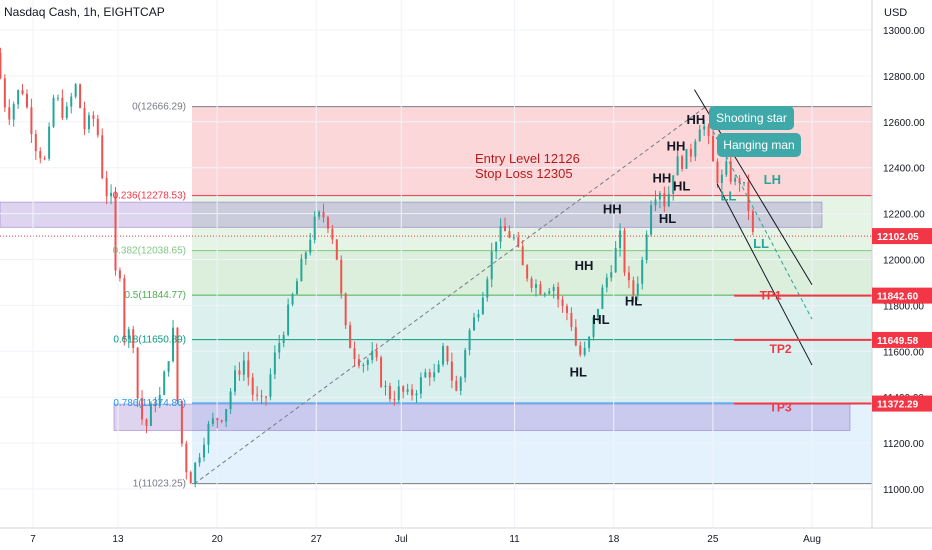 This screenshot has height=550, width=932. I want to click on x-tick-label: 27, so click(317, 539).